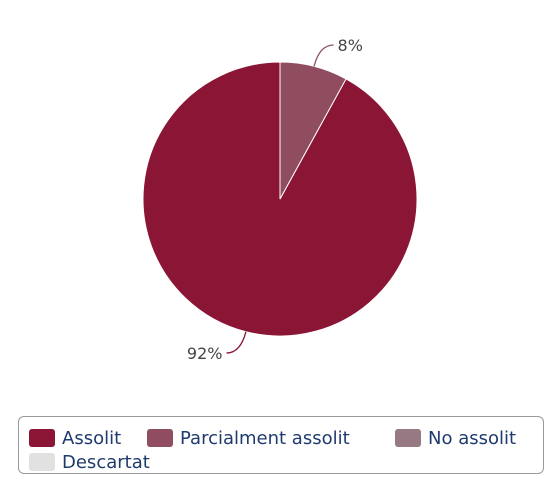  I want to click on legend-label-assolit: Assolit, so click(92, 438).